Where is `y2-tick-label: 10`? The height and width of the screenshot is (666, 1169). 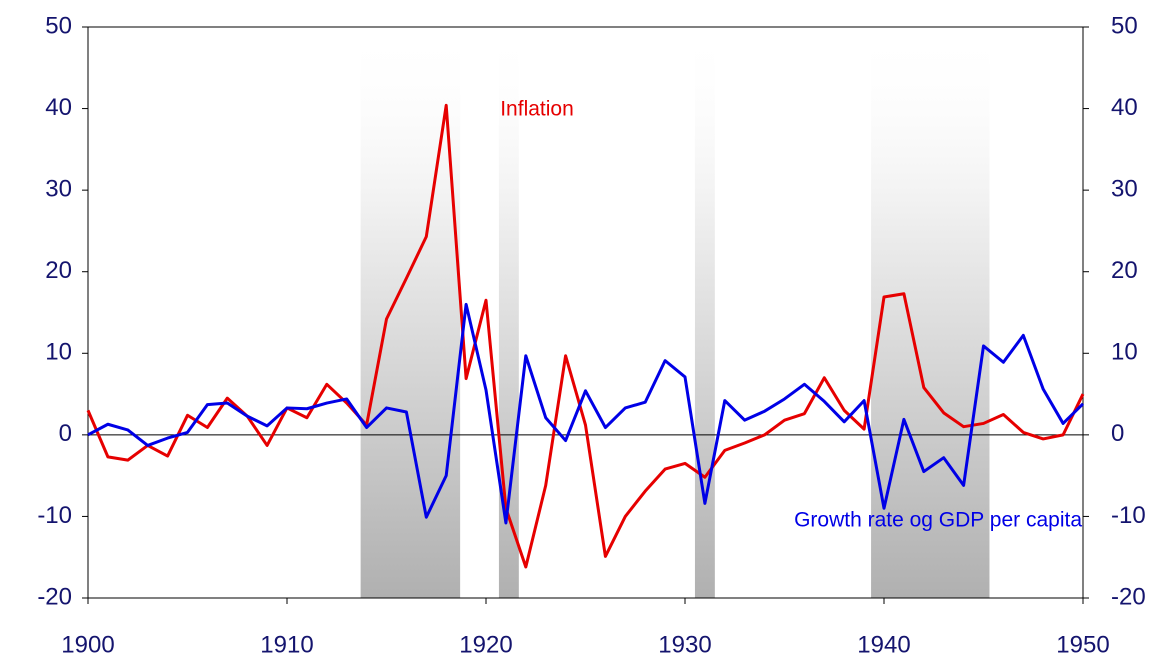
y2-tick-label: 10 is located at coordinates (1124, 352).